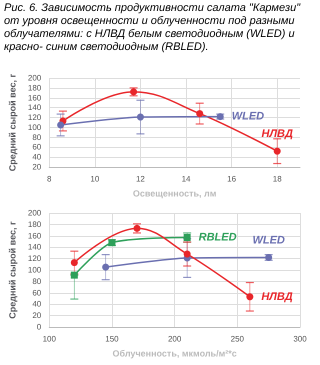  I want to click on x-axis-title: Освещенность, лм, so click(174, 193).